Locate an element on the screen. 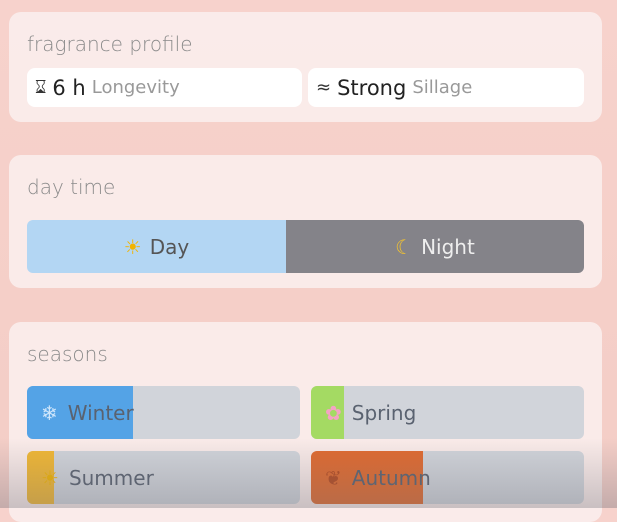  season-label: Summer is located at coordinates (111, 477).